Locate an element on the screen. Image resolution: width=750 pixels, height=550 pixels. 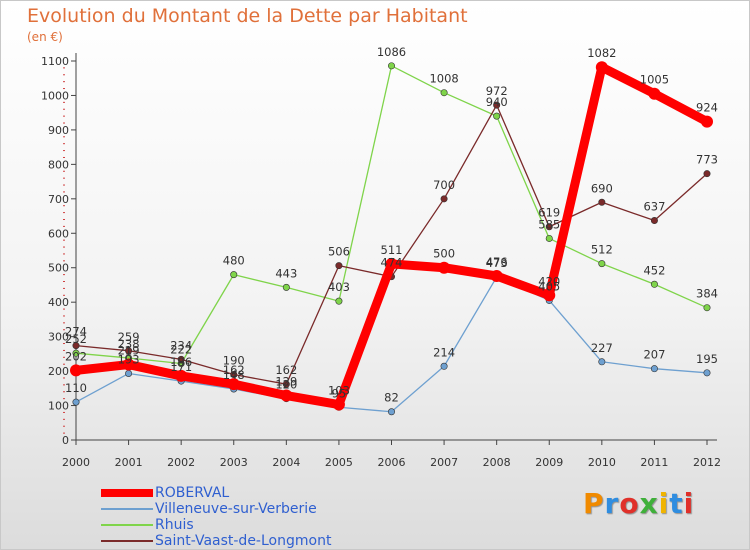
data-label: 480 is located at coordinates (234, 261).